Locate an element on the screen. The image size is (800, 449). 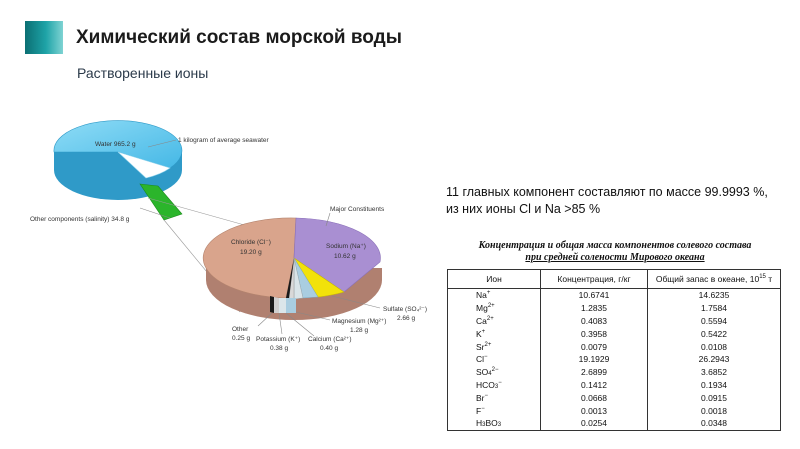
calcium-label: Calcium (Ca²⁺) is located at coordinates (330, 339).